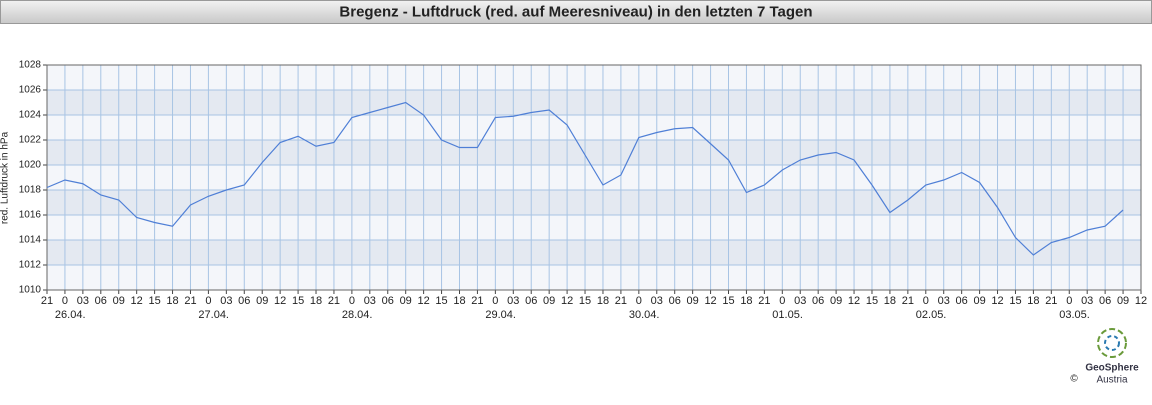 The image size is (1152, 405). I want to click on date-label: 28.04., so click(357, 315).